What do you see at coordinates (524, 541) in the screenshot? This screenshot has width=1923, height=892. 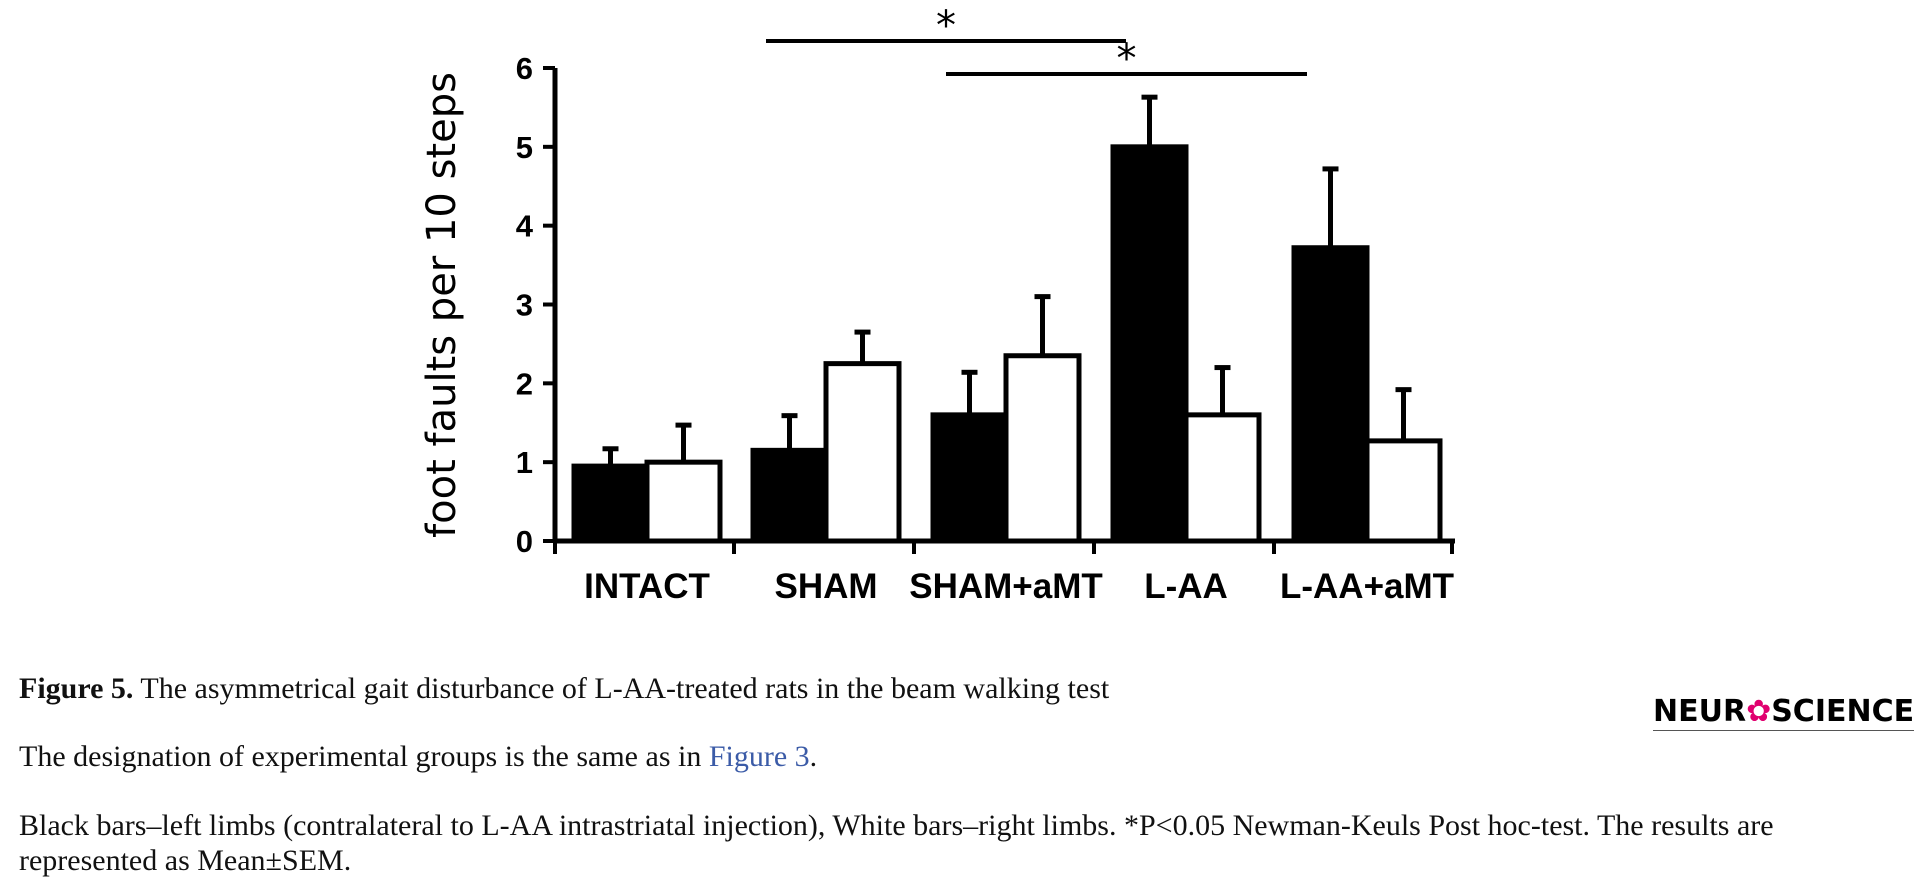 I see `y-tick-label: 0` at bounding box center [524, 541].